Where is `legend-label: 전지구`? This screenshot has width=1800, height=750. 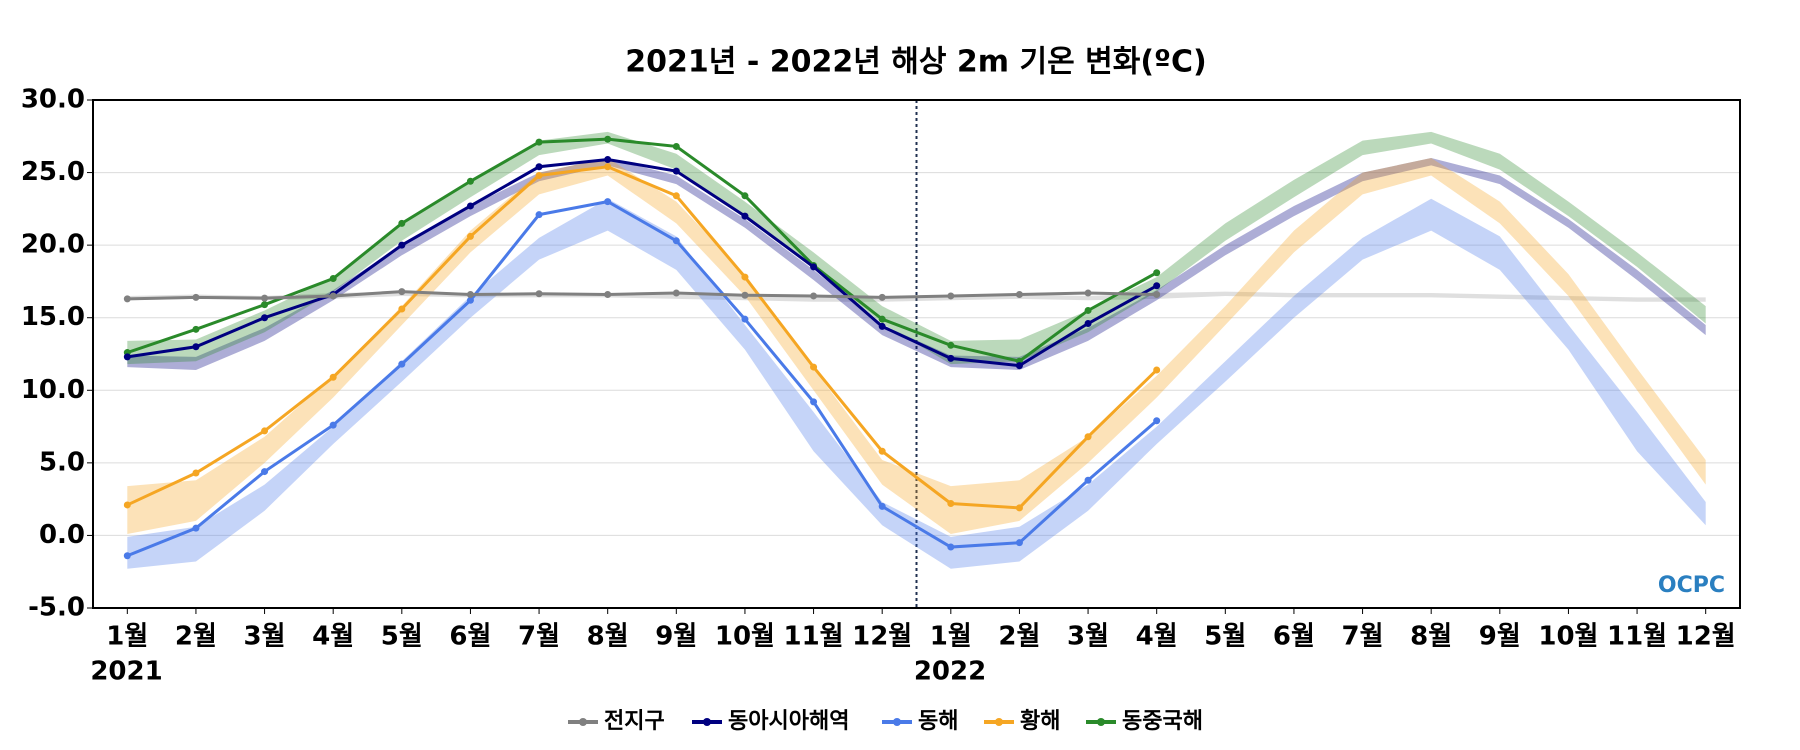 legend-label: 전지구 is located at coordinates (634, 721).